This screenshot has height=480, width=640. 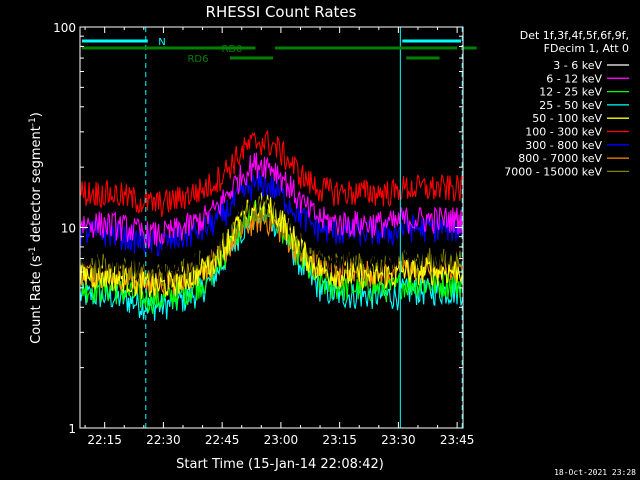 I want to click on x-tick-label-2: 22:45, so click(x=222, y=440).